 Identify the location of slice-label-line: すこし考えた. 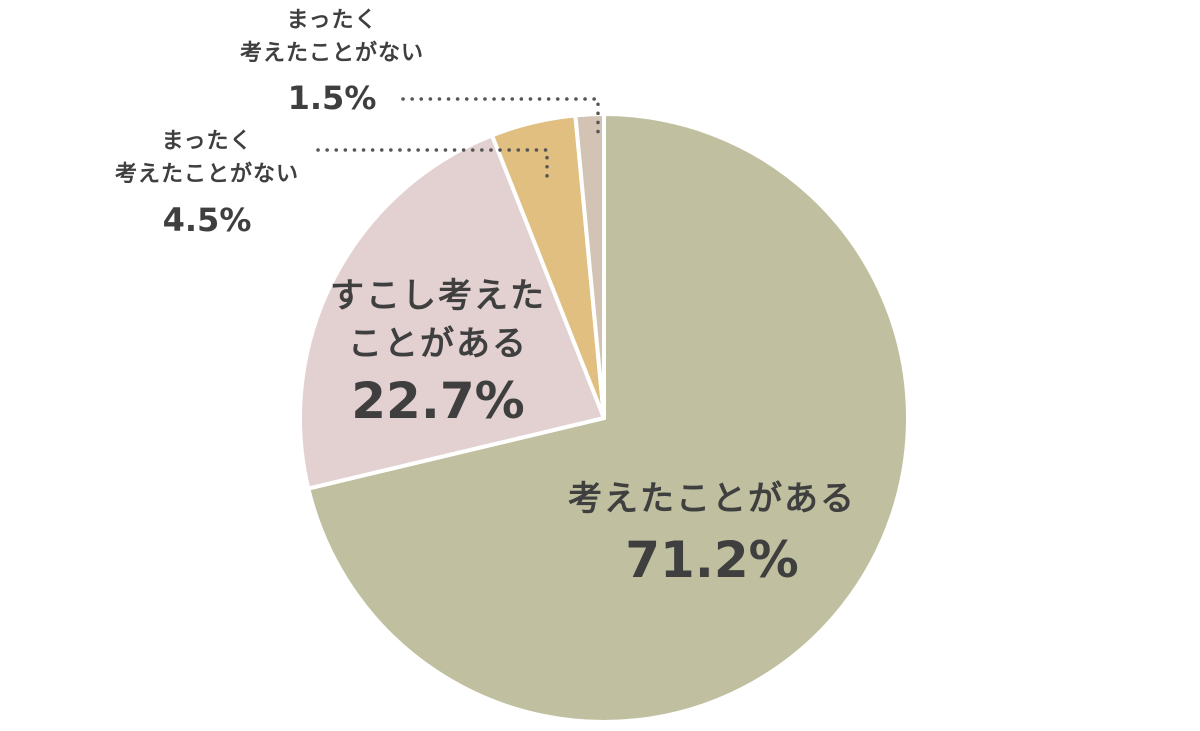
(438, 296).